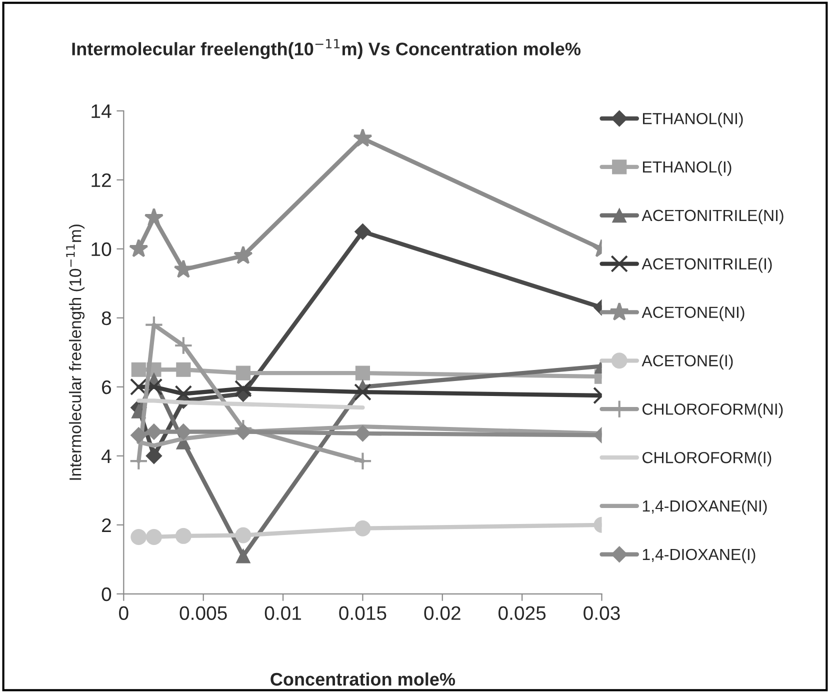 The image size is (830, 693). What do you see at coordinates (442, 613) in the screenshot?
I see `x-tick-label: 0.02` at bounding box center [442, 613].